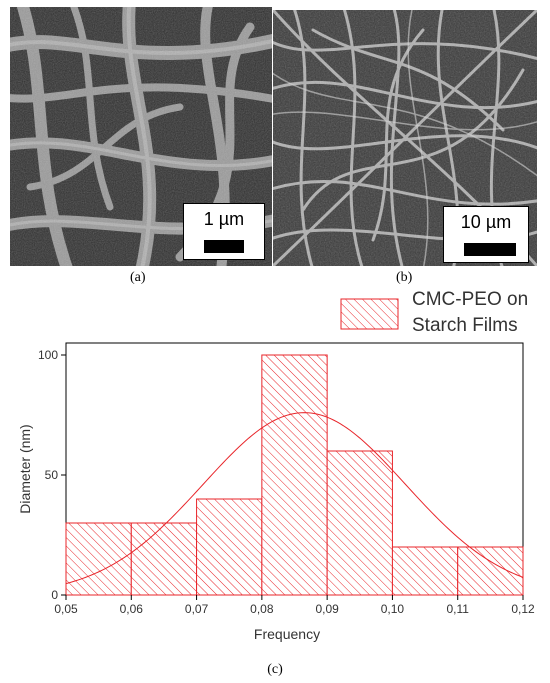 This screenshot has height=683, width=550. Describe the element at coordinates (132, 609) in the screenshot. I see `x-tick-label: 0,06` at that location.